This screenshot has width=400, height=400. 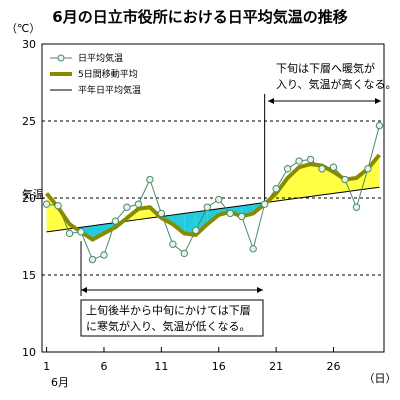 I want to click on y-axis-label: 気温, so click(x=33, y=194).